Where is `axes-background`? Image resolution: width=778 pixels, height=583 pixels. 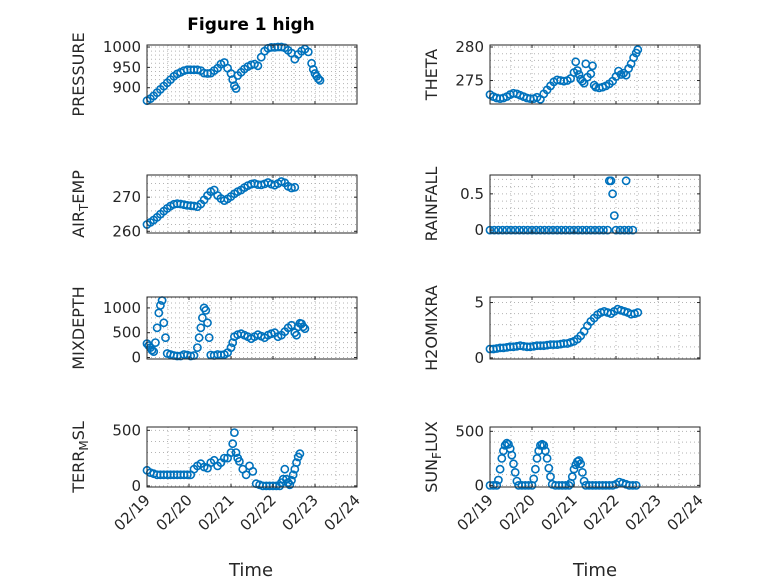 axes-background is located at coordinates (595, 457).